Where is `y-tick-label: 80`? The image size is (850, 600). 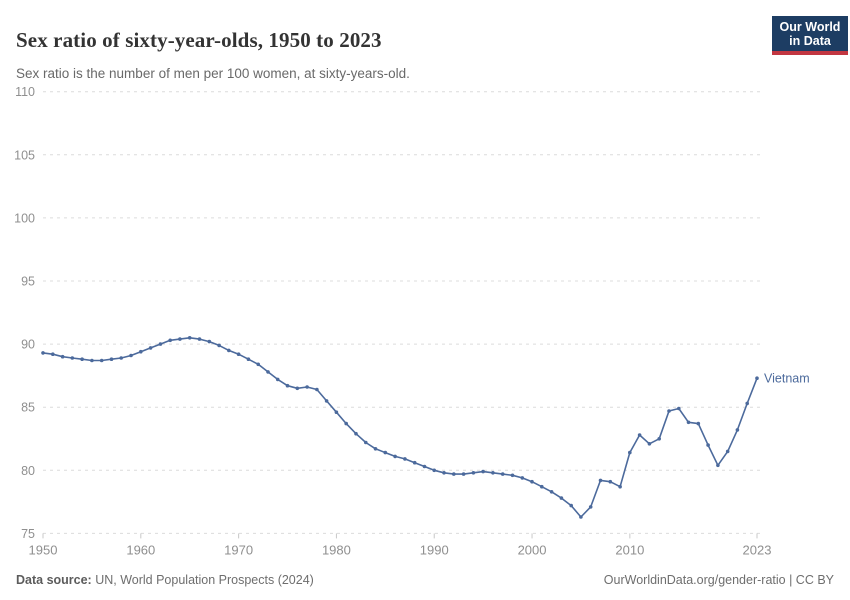
y-tick-label: 80 is located at coordinates (28, 471).